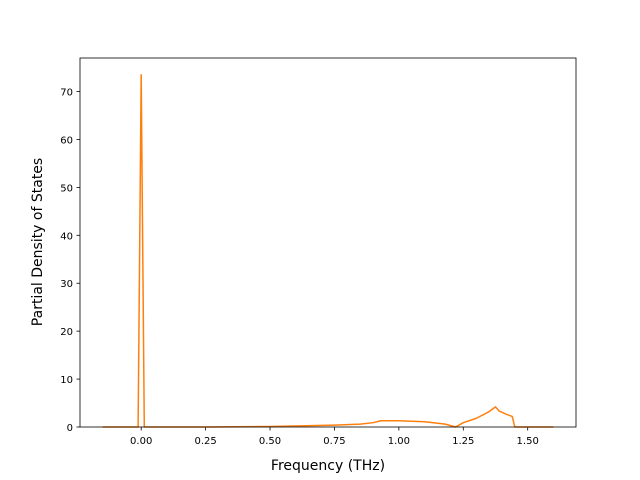 This screenshot has height=480, width=640. What do you see at coordinates (66, 188) in the screenshot?
I see `y-tick-label: 50` at bounding box center [66, 188].